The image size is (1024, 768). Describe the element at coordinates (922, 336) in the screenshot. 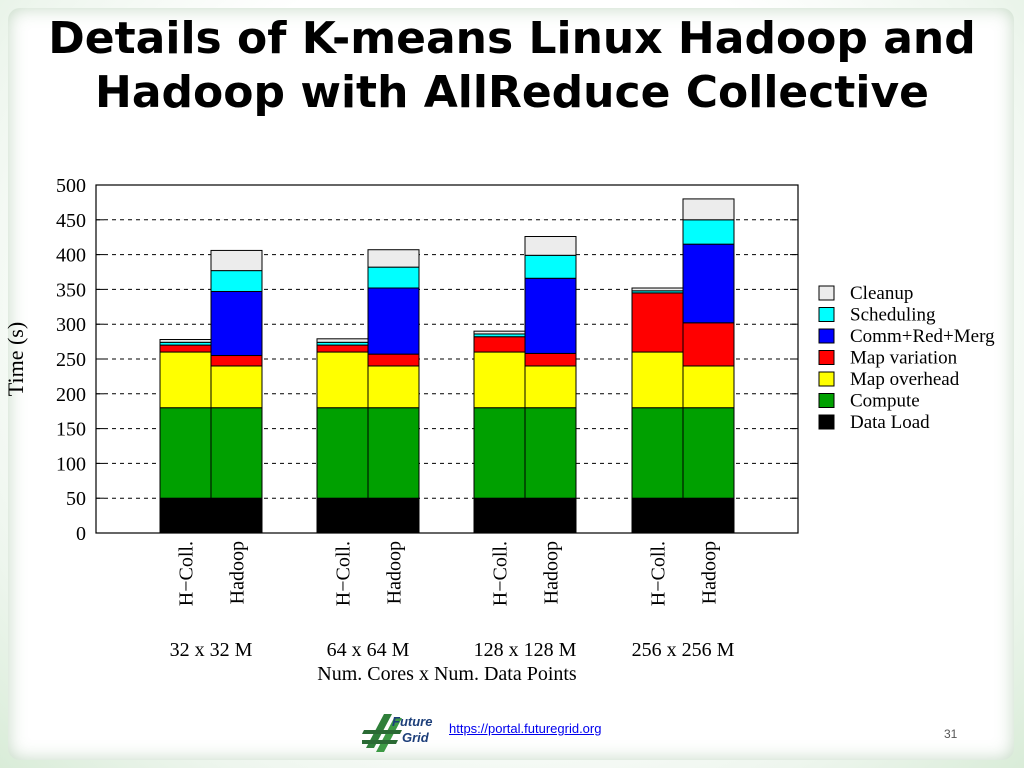

I see `legend-label: Comm+Red+Merg` at that location.